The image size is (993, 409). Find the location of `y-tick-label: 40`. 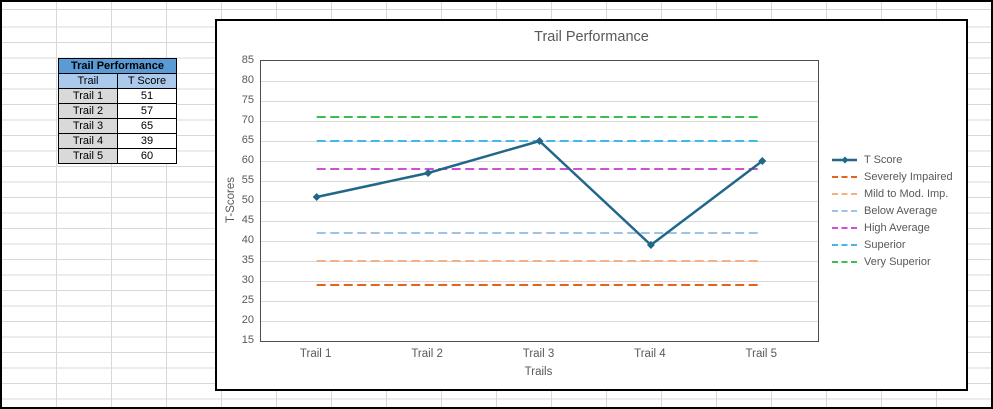

y-tick-label: 40 is located at coordinates (247, 240).